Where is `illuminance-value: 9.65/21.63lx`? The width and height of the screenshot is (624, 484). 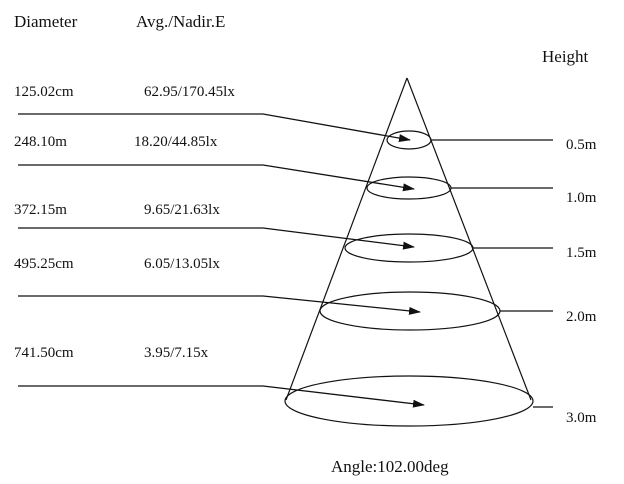
illuminance-value: 9.65/21.63lx is located at coordinates (182, 210).